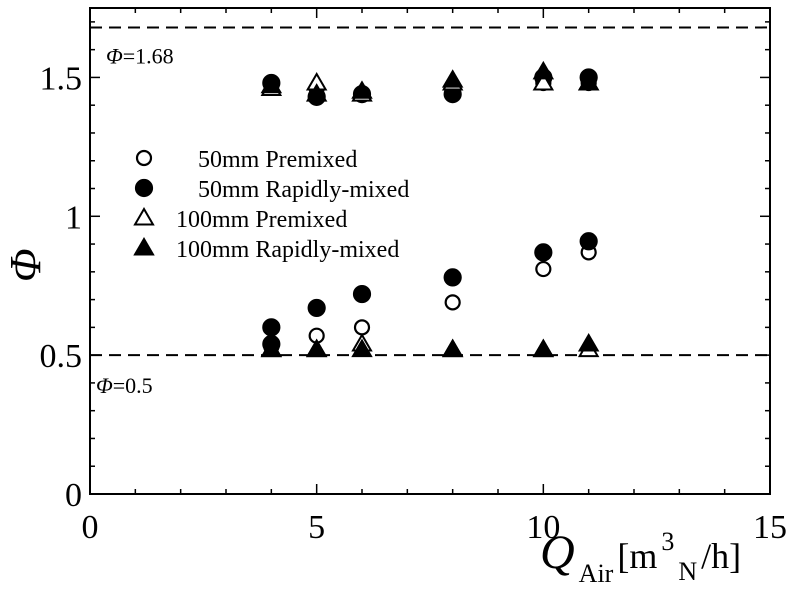 This screenshot has width=795, height=589. Describe the element at coordinates (25, 266) in the screenshot. I see `y-axis-label: Φ` at that location.